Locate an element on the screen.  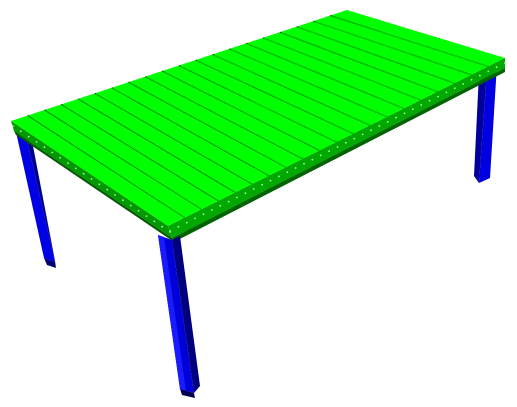
leg-left-back-foot is located at coordinates (50, 263).